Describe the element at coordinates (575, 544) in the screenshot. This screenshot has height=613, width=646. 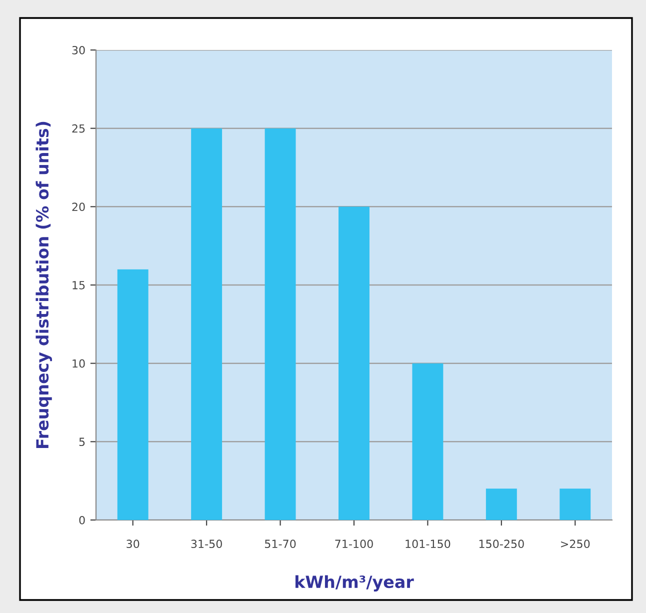
I see `x-tick-label: >250` at that location.